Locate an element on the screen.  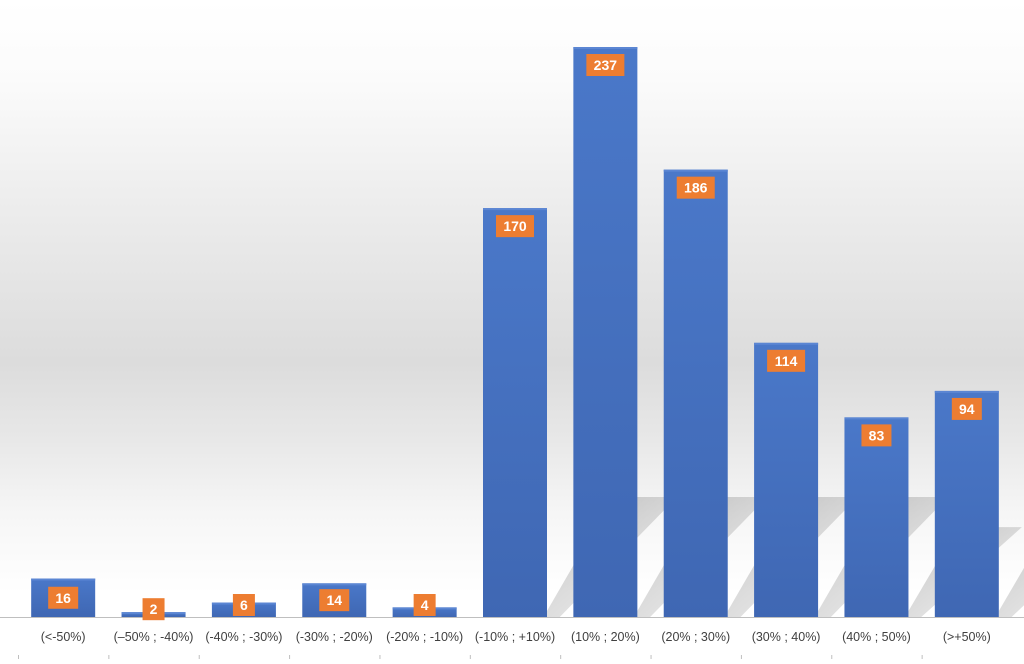
data-label: 237 is located at coordinates (606, 65).